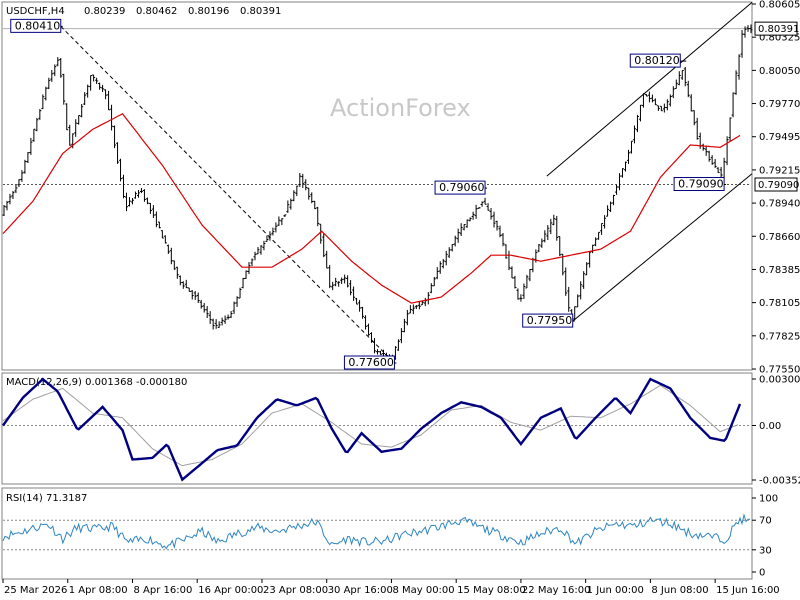  What do you see at coordinates (295, 590) in the screenshot?
I see `x-tick-label: 23 Apr 08:00` at bounding box center [295, 590].